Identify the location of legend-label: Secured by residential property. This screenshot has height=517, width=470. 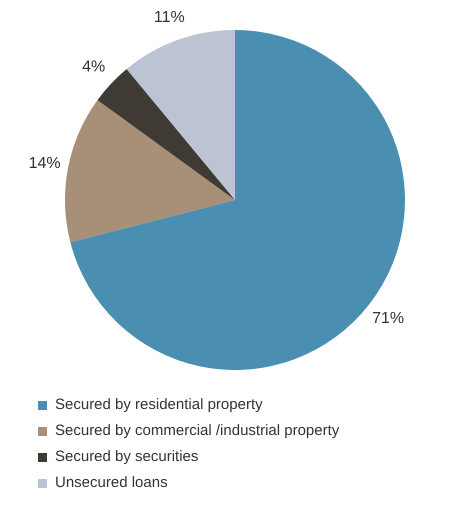
(159, 405).